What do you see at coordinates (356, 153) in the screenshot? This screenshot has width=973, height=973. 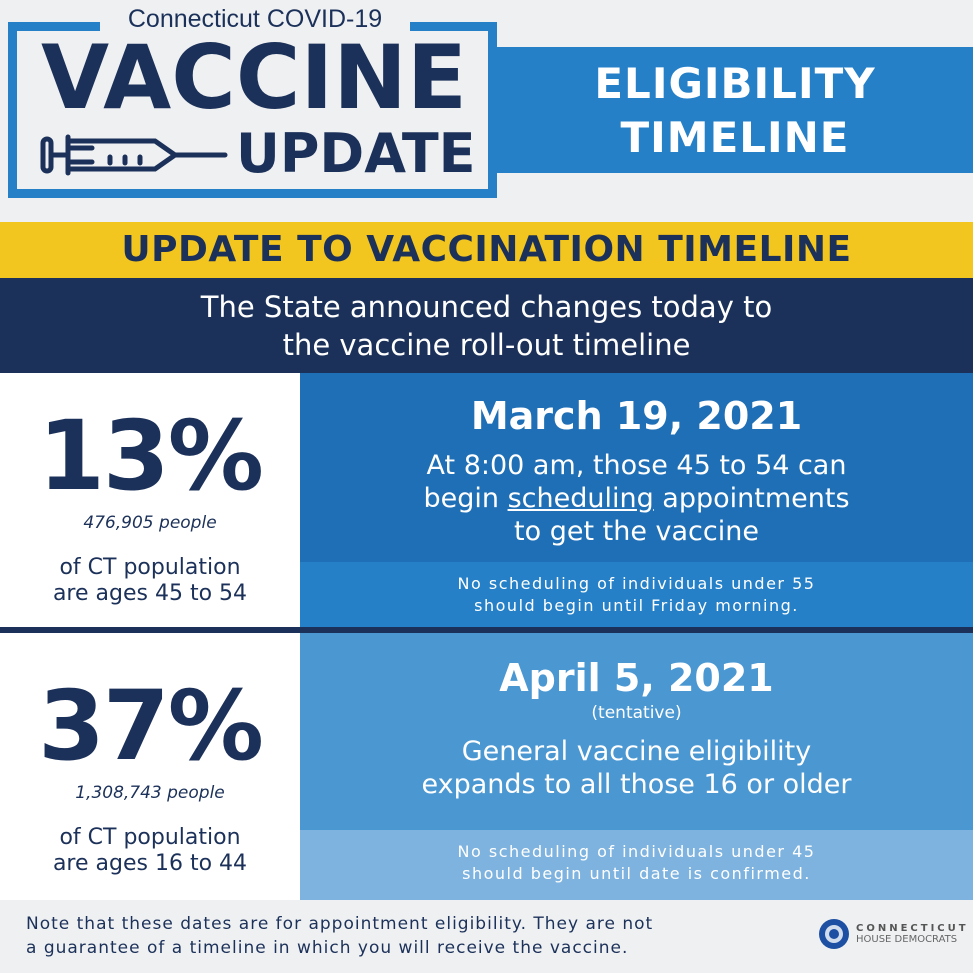 I see `logo-subtitle: UPDATE` at bounding box center [356, 153].